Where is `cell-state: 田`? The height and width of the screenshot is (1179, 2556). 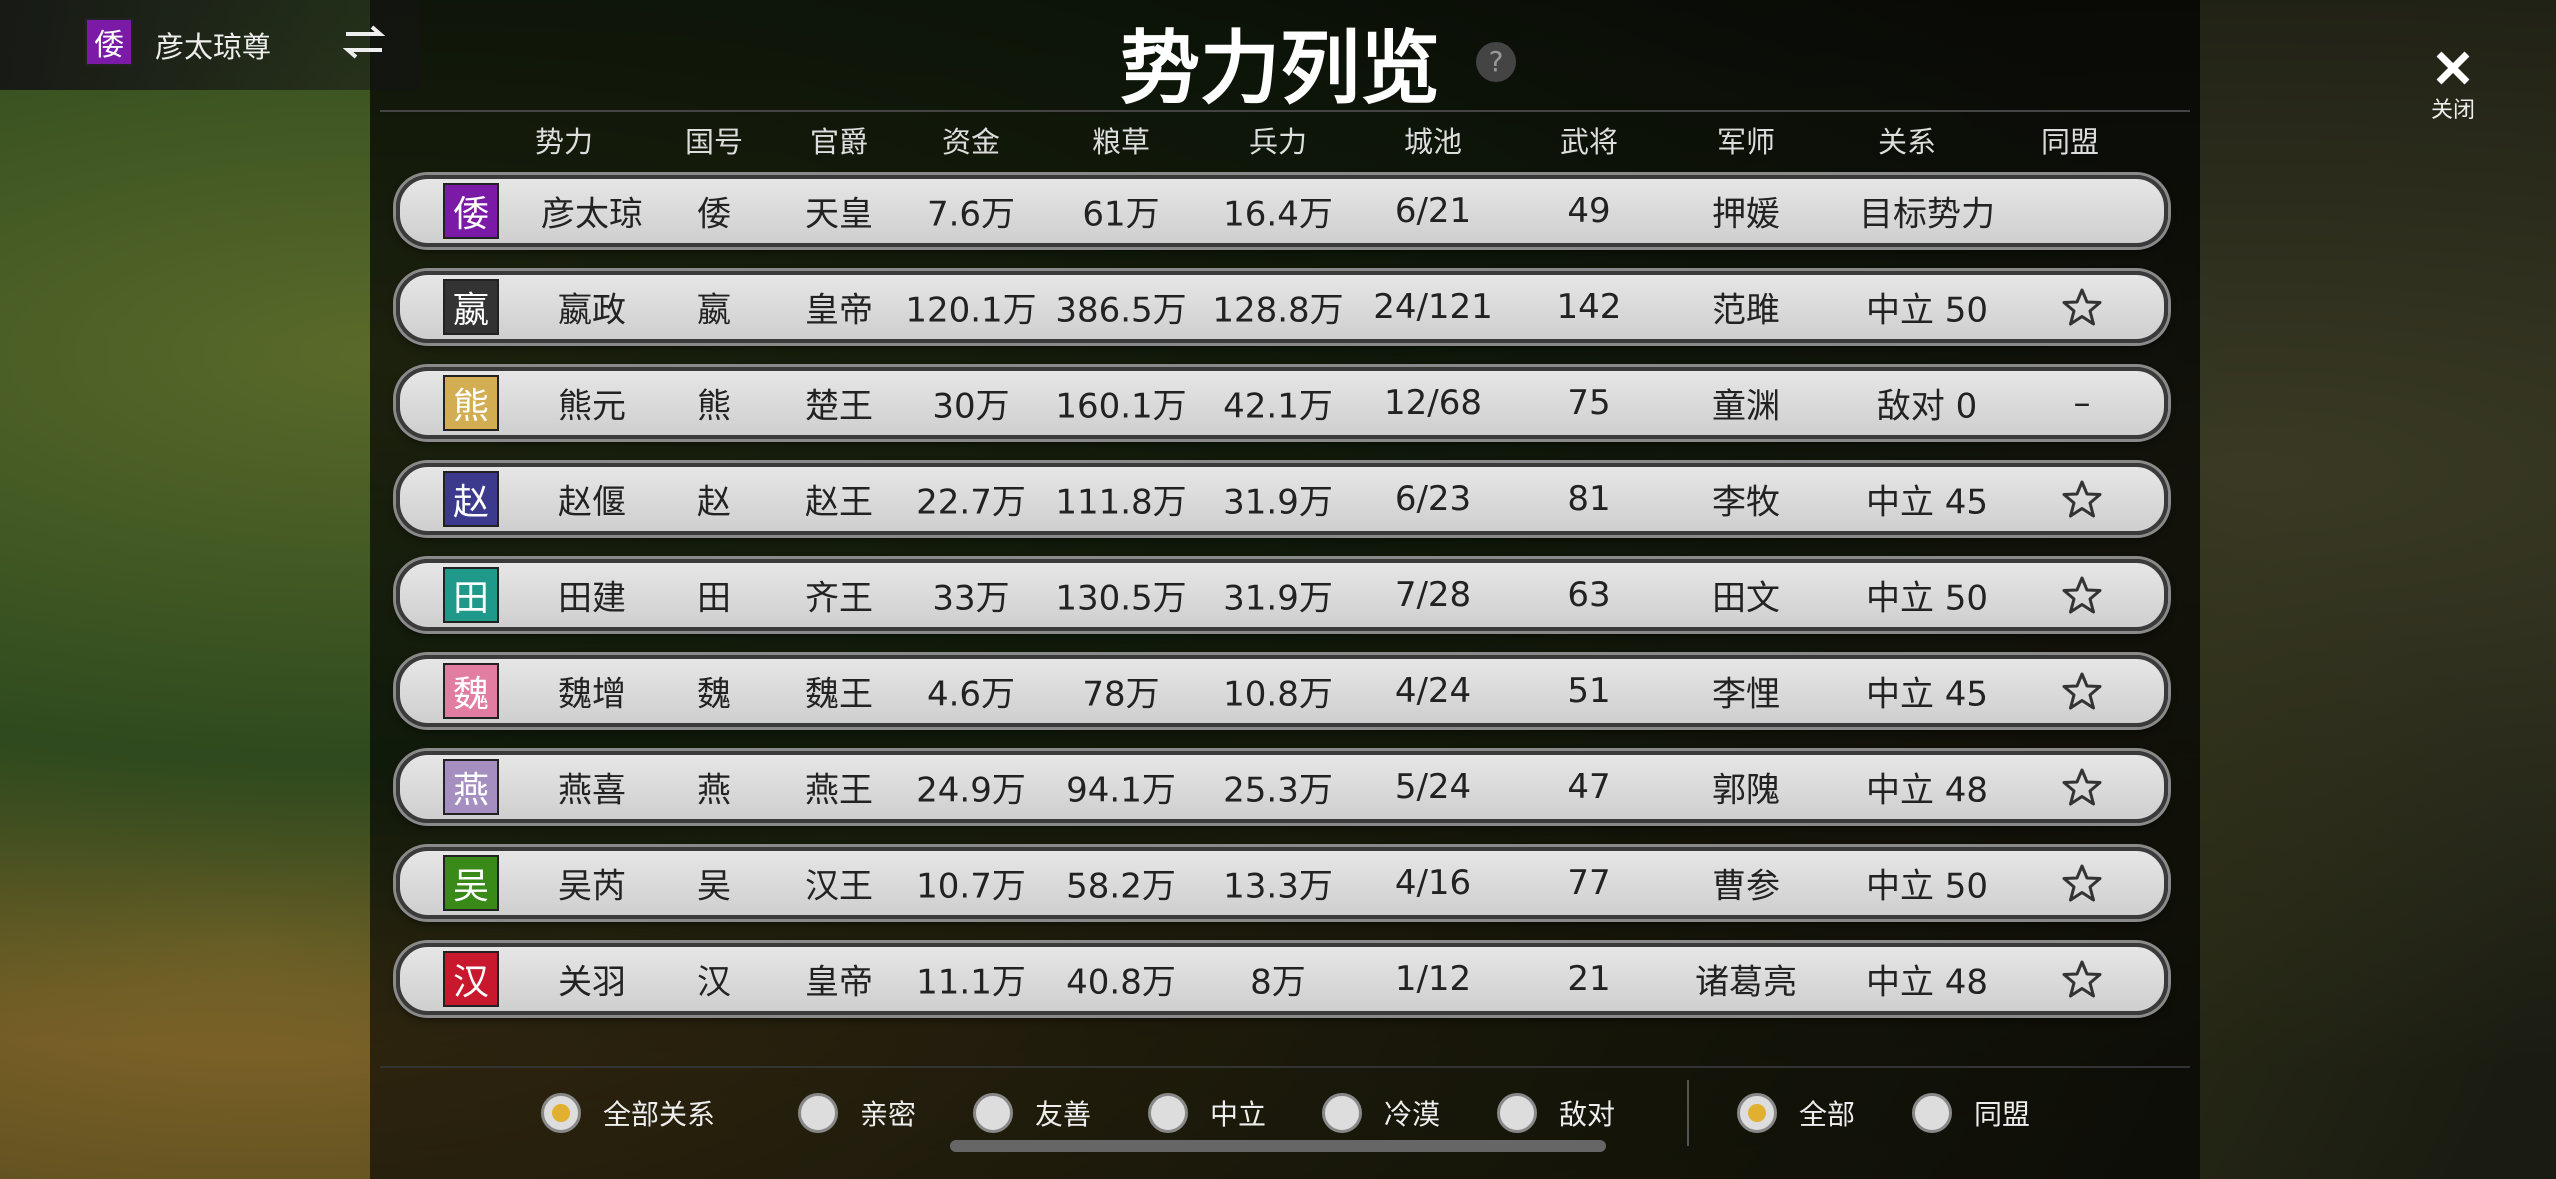
cell-state: 田 is located at coordinates (714, 598).